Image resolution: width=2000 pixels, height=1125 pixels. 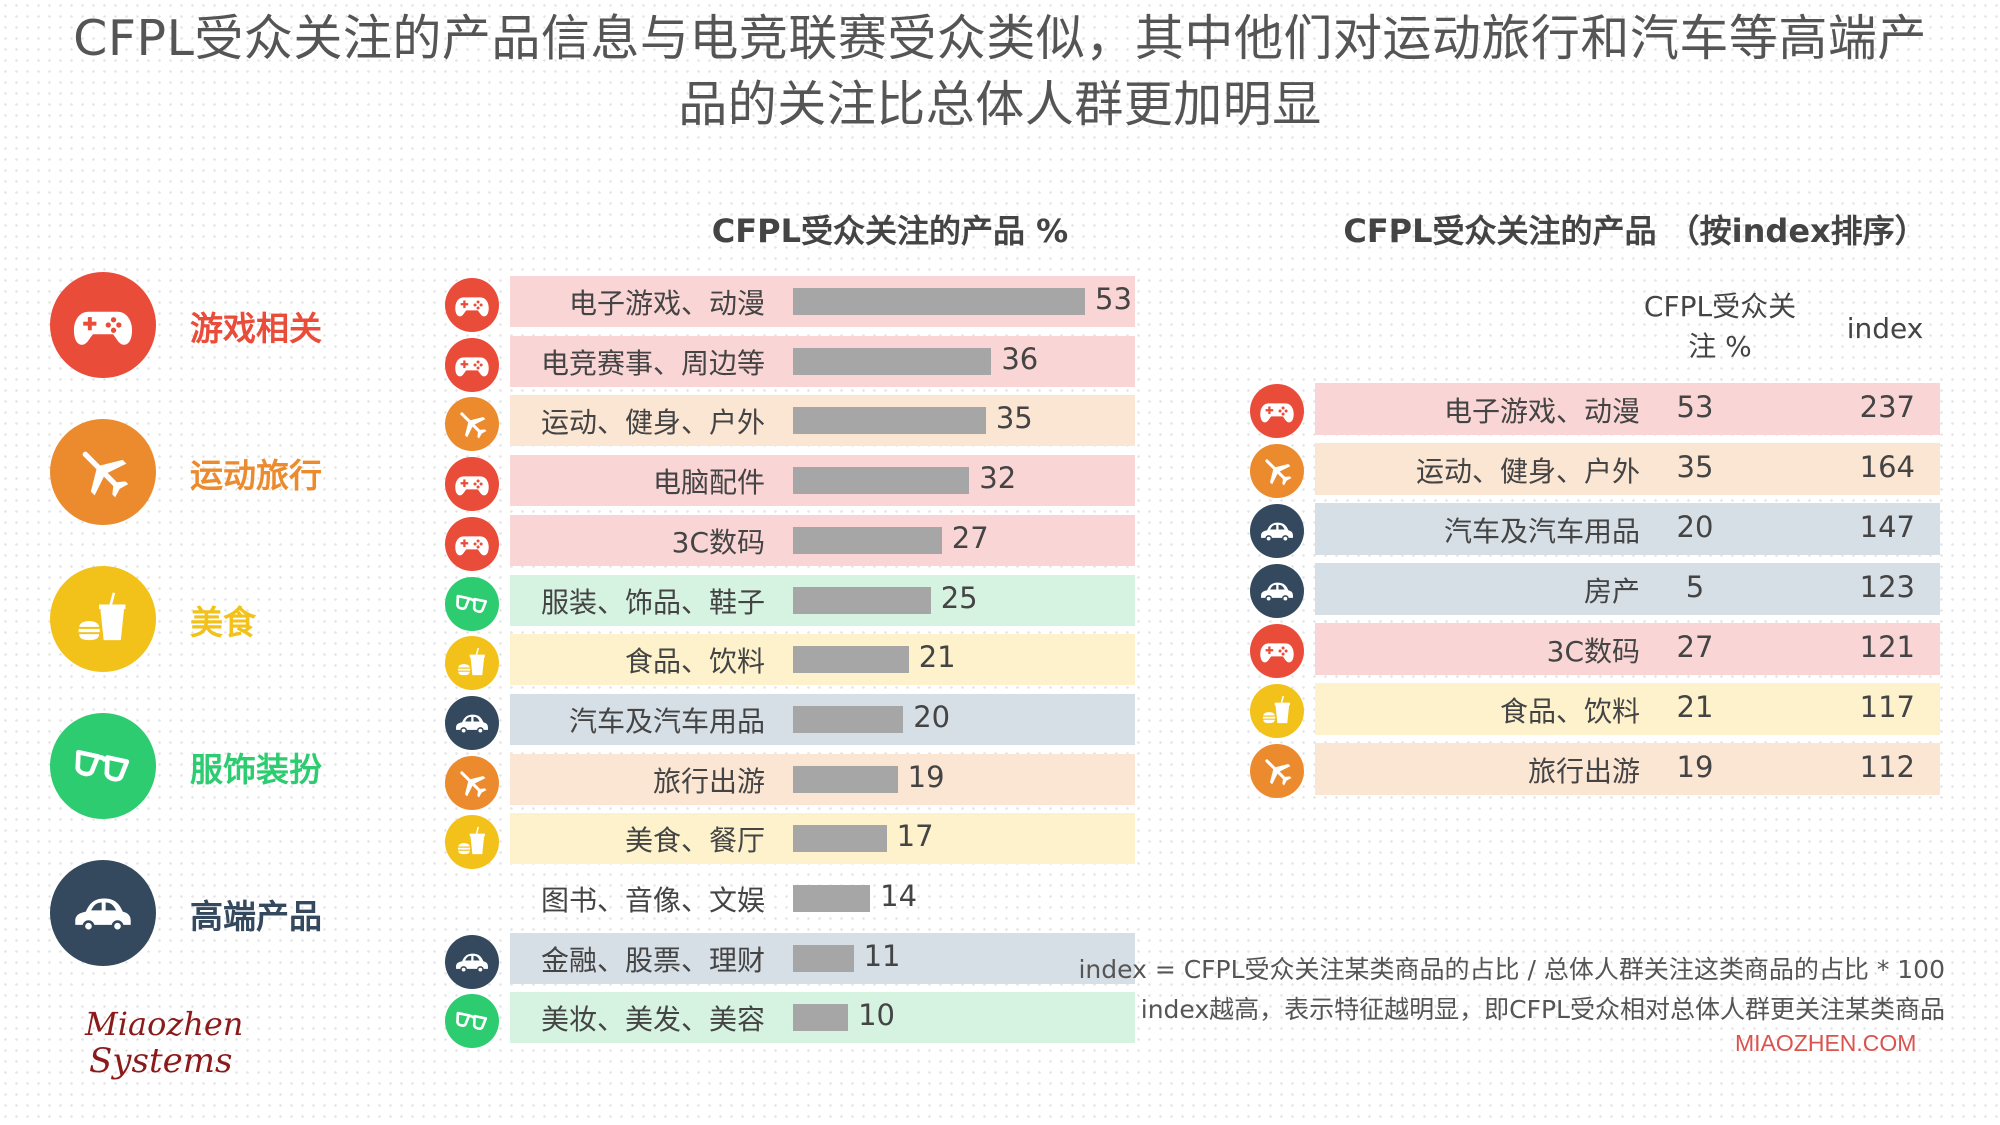 I want to click on column-header-pct: CFPL受众关 注 %, so click(x=1720, y=325).